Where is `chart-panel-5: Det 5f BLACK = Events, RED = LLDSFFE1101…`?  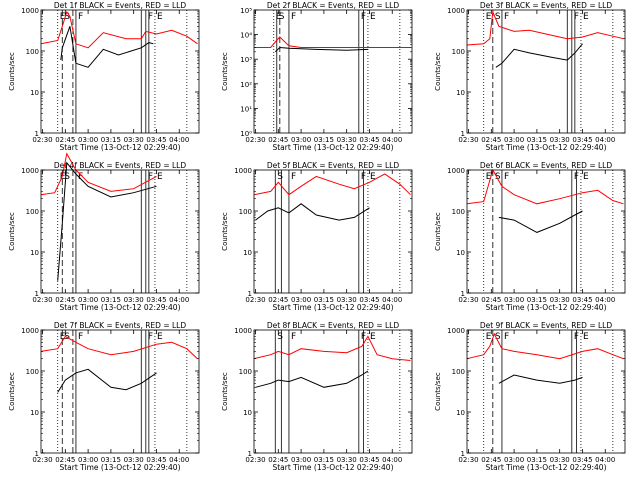
chart-panel-5: Det 5f BLACK = Events, RED = LLDSFFE1101… is located at coordinates (317, 236).